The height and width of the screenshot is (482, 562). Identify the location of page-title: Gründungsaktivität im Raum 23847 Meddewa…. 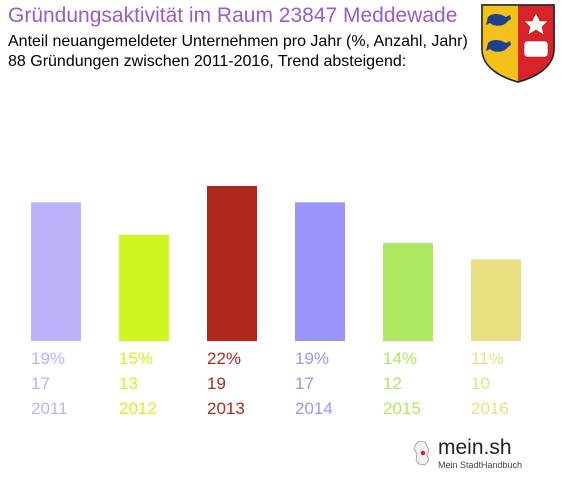
(233, 15).